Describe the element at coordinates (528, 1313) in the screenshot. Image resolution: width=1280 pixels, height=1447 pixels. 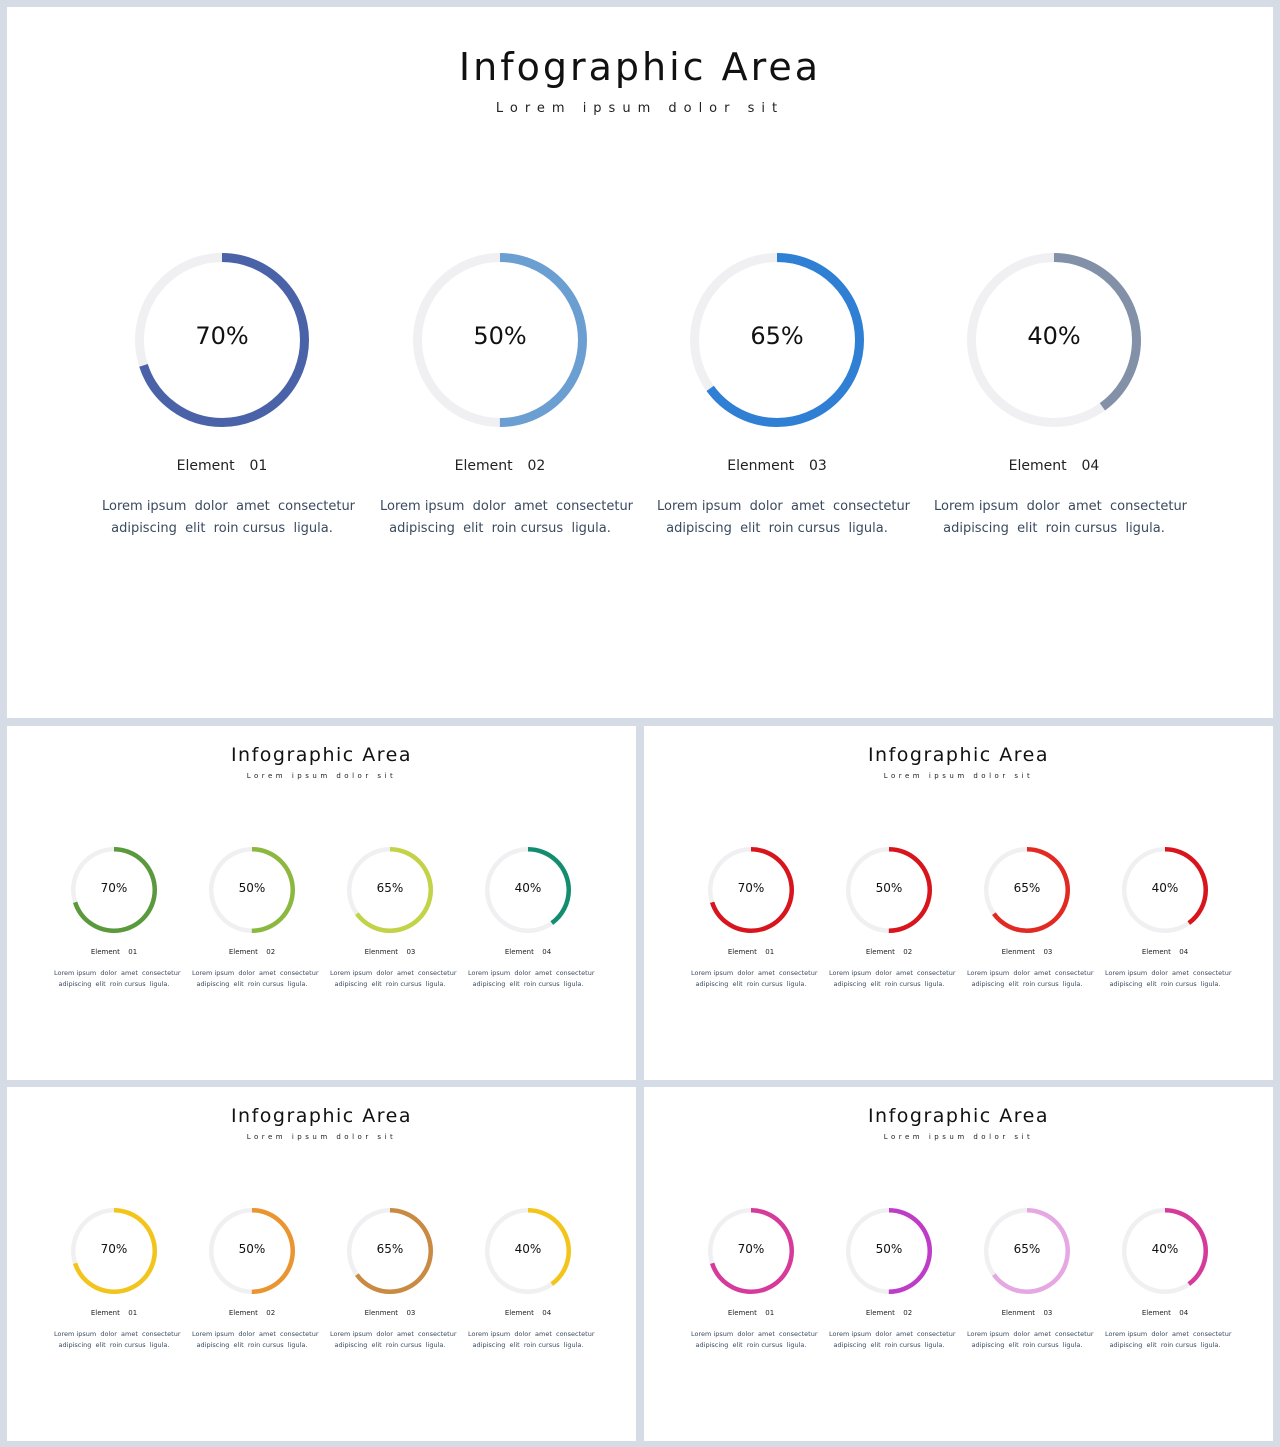
I see `element-label: Element 04` at that location.